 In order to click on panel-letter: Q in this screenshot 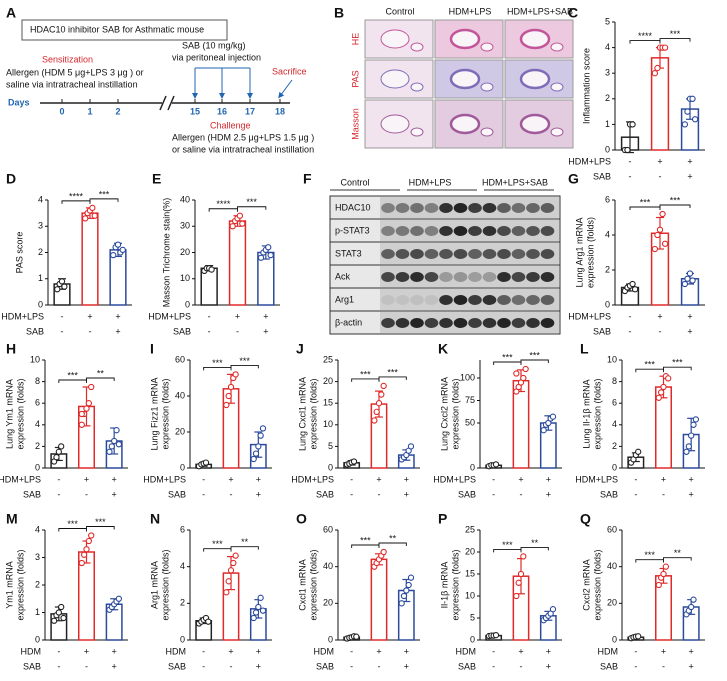, I will do `click(585, 519)`.